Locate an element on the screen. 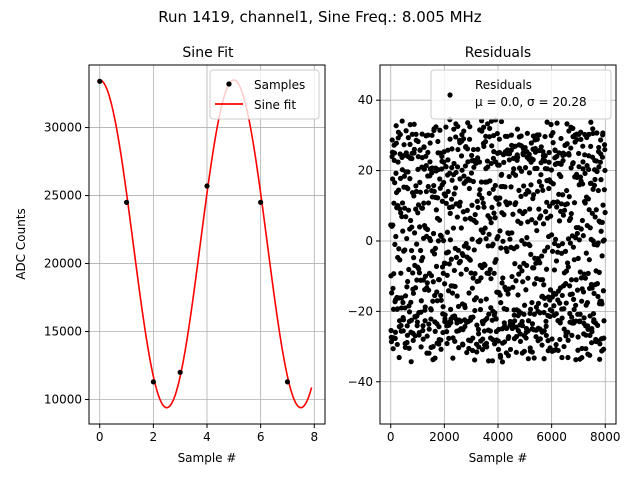 This screenshot has width=640, height=480. sine-fit-xtick-label: 2 is located at coordinates (154, 437).